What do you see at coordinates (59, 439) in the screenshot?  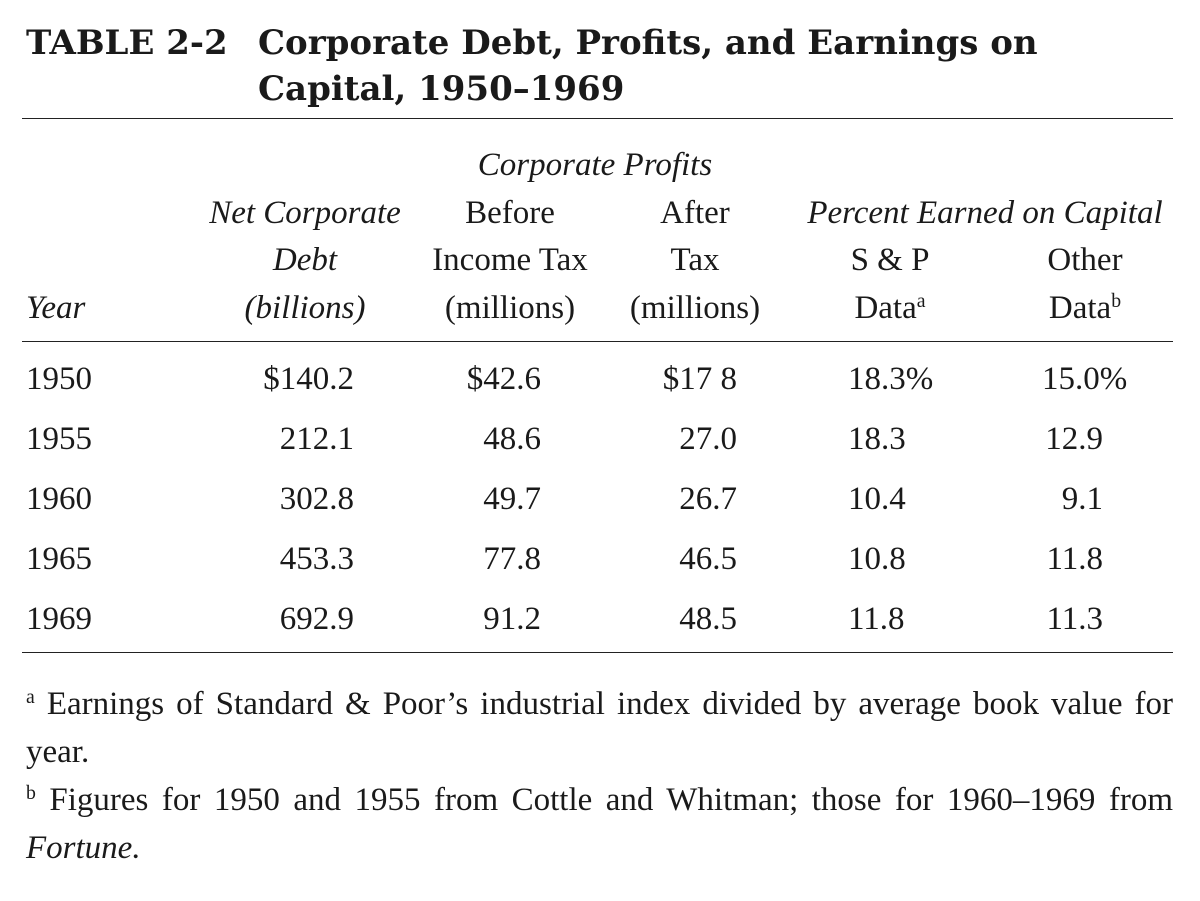 I see `cell-year: 1955` at bounding box center [59, 439].